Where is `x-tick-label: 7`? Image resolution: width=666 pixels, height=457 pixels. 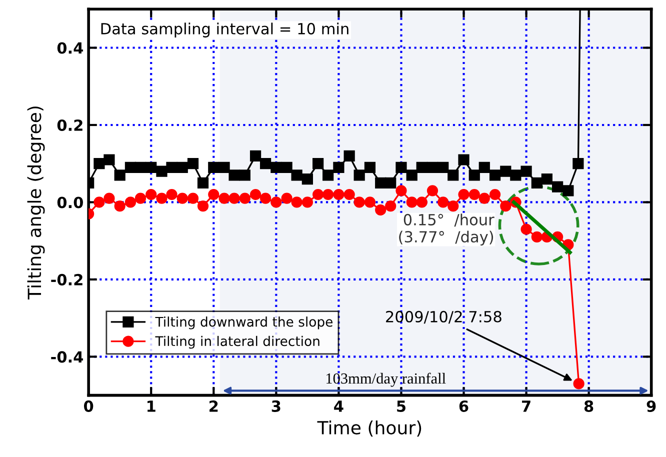
x-tick-label: 7 is located at coordinates (526, 406).